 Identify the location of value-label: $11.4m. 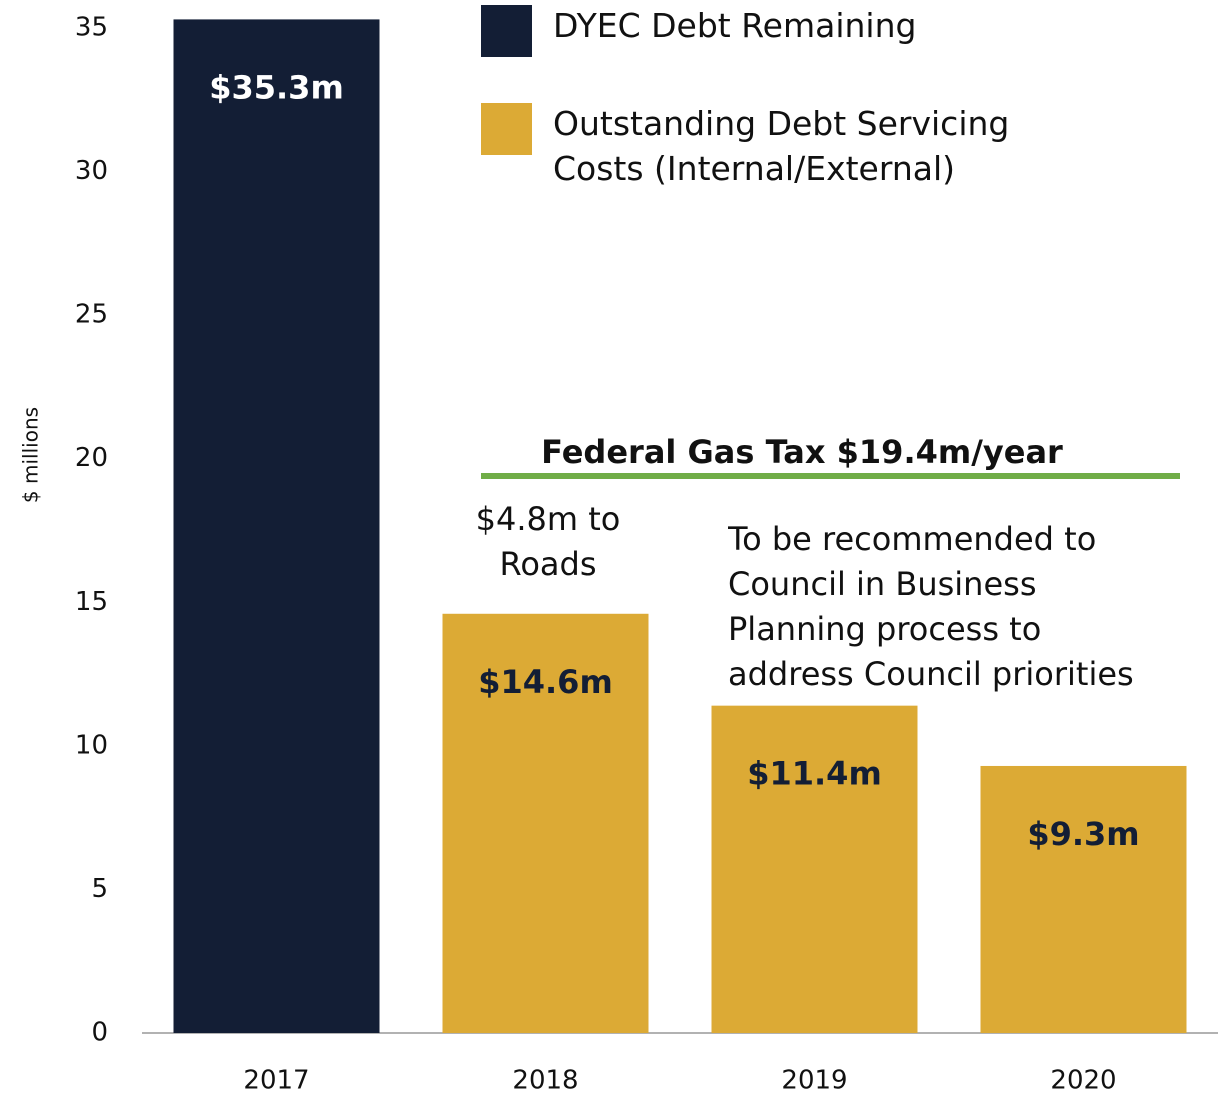
(814, 774).